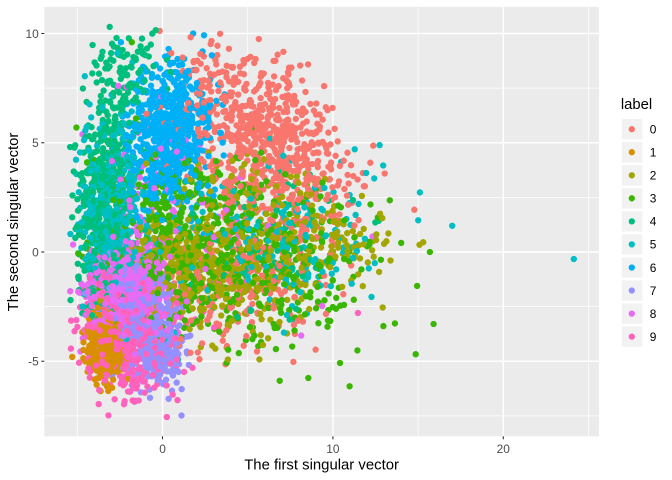 This screenshot has height=480, width=672. I want to click on svg-text: 20, so click(504, 449).